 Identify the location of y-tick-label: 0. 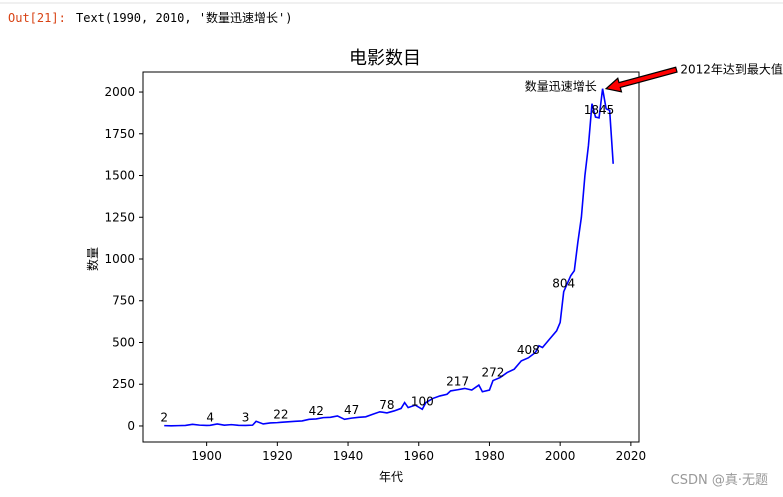
(131, 426).